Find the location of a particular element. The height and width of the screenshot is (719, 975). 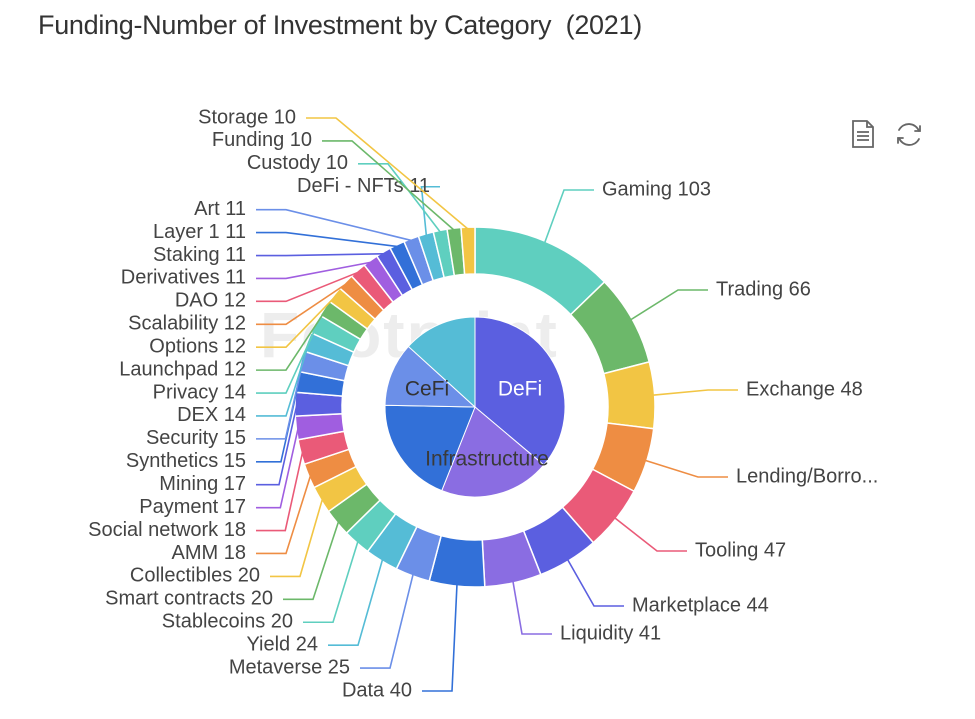

outer-label: Synthetics 15 is located at coordinates (186, 461).